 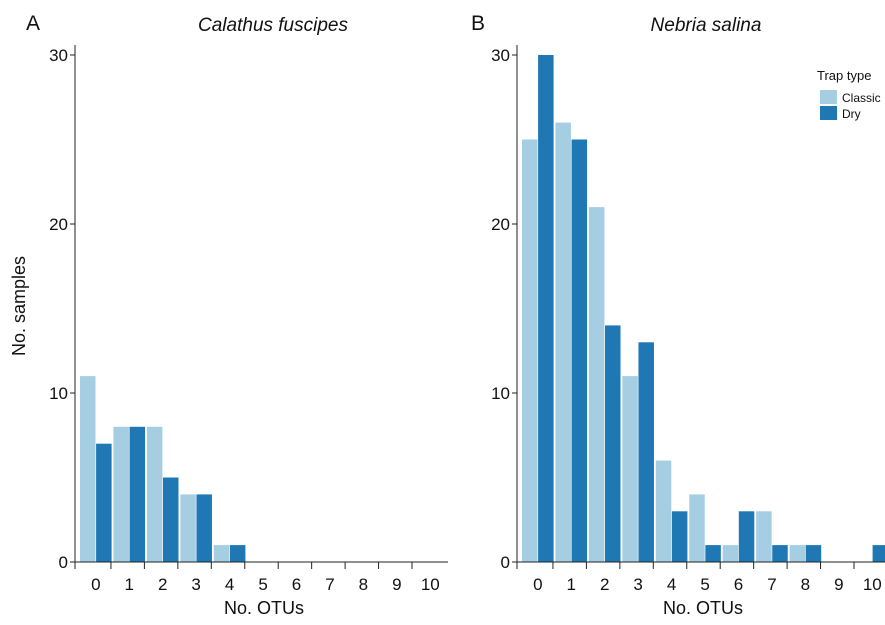 I want to click on panel-a-x-tick-label: 7, so click(x=329, y=584).